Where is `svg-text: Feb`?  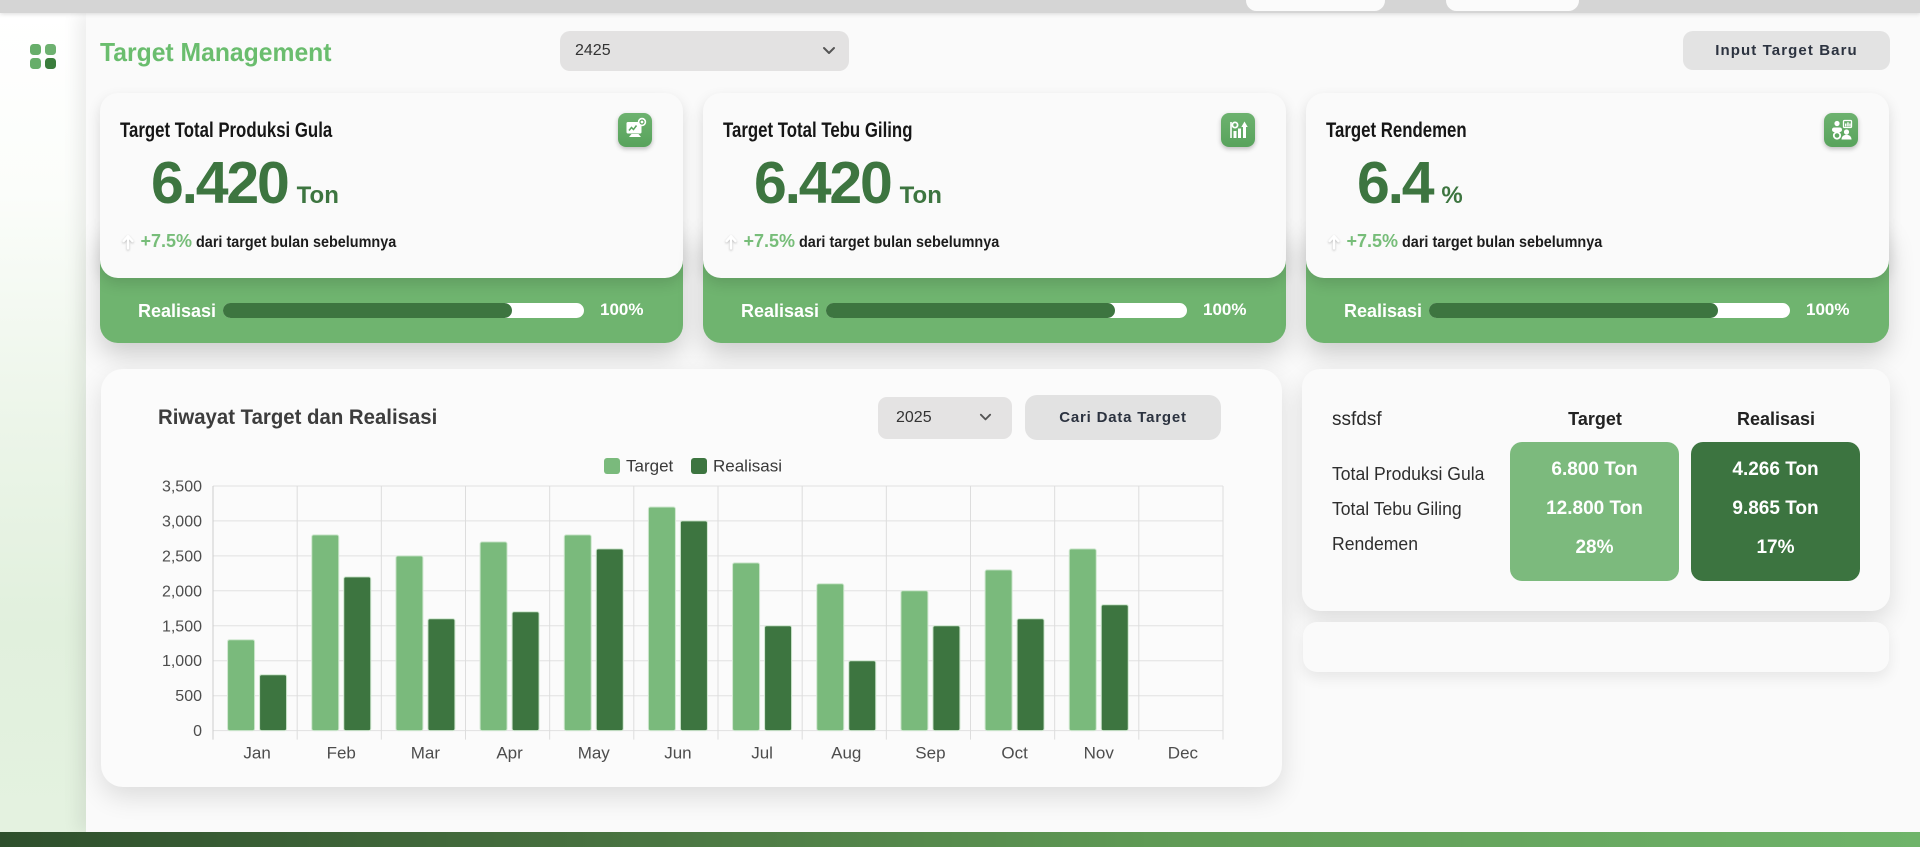
svg-text: Feb is located at coordinates (341, 753).